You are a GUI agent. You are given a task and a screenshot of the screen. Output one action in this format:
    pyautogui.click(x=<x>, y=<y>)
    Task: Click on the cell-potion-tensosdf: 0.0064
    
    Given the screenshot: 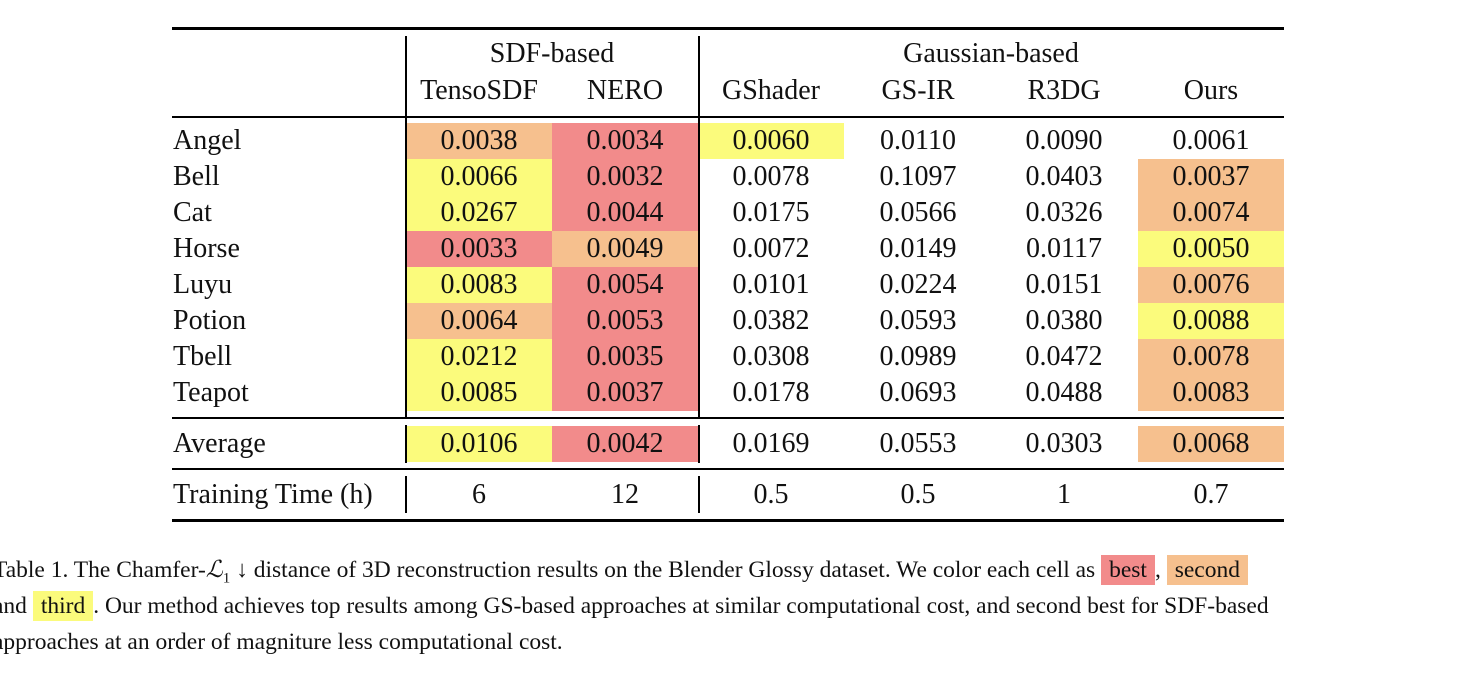 What is the action you would take?
    pyautogui.click(x=479, y=321)
    